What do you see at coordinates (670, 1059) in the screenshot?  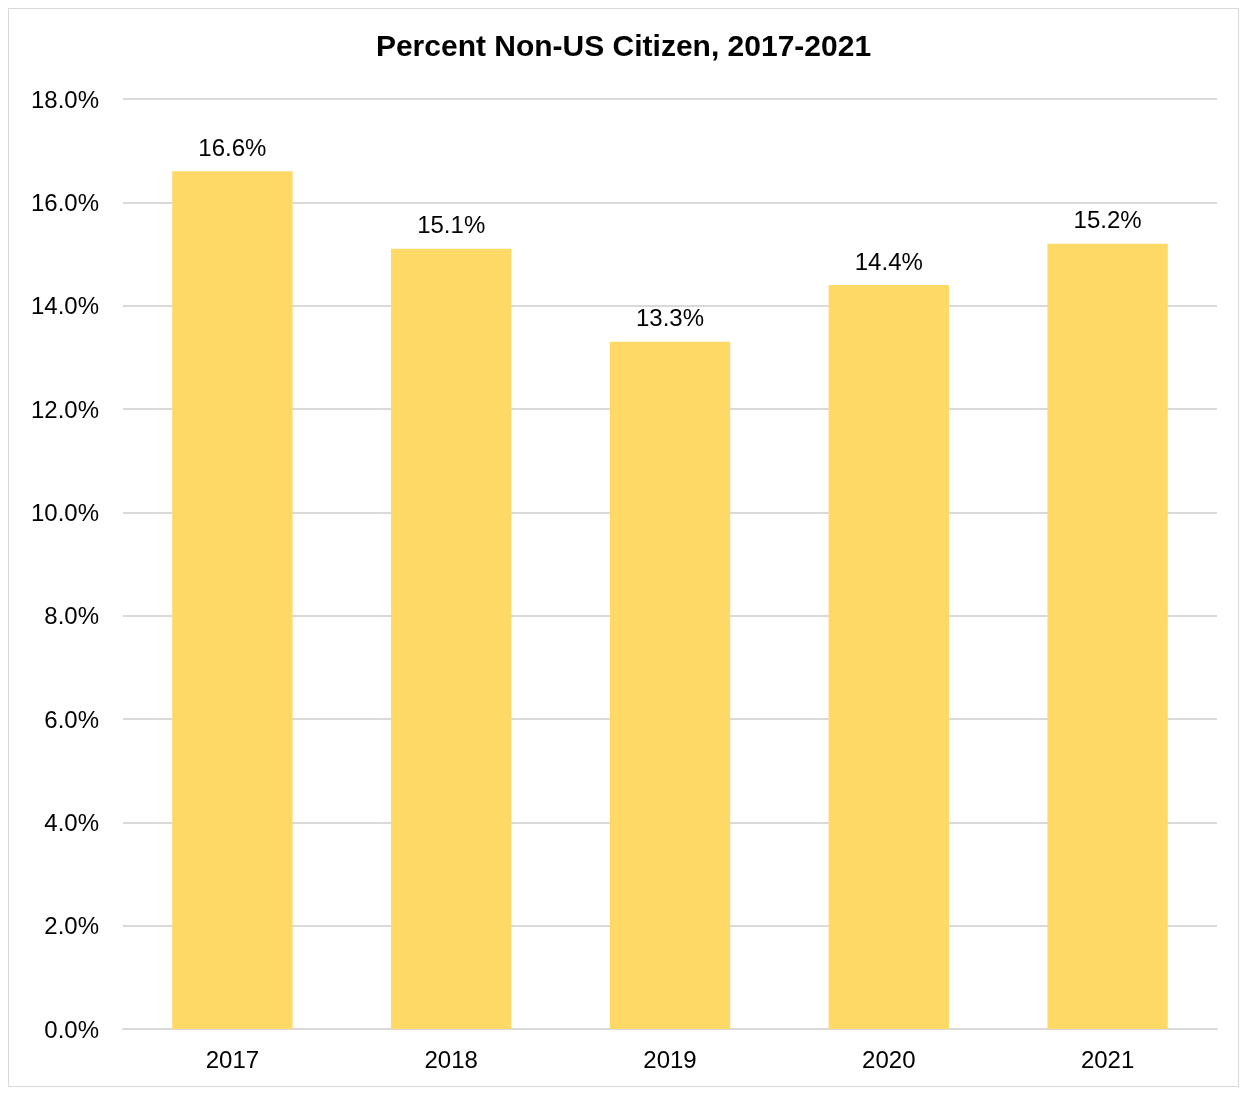 I see `x-tick-label: 2019` at bounding box center [670, 1059].